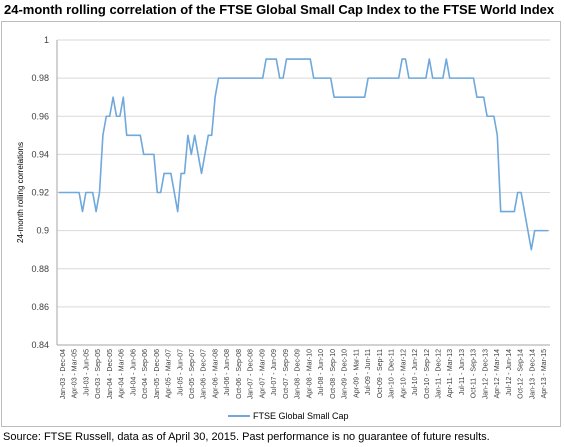 Image resolution: width=564 pixels, height=447 pixels. Describe the element at coordinates (497, 374) in the screenshot. I see `x-tick-label: Apr-12 - Mar-14` at that location.